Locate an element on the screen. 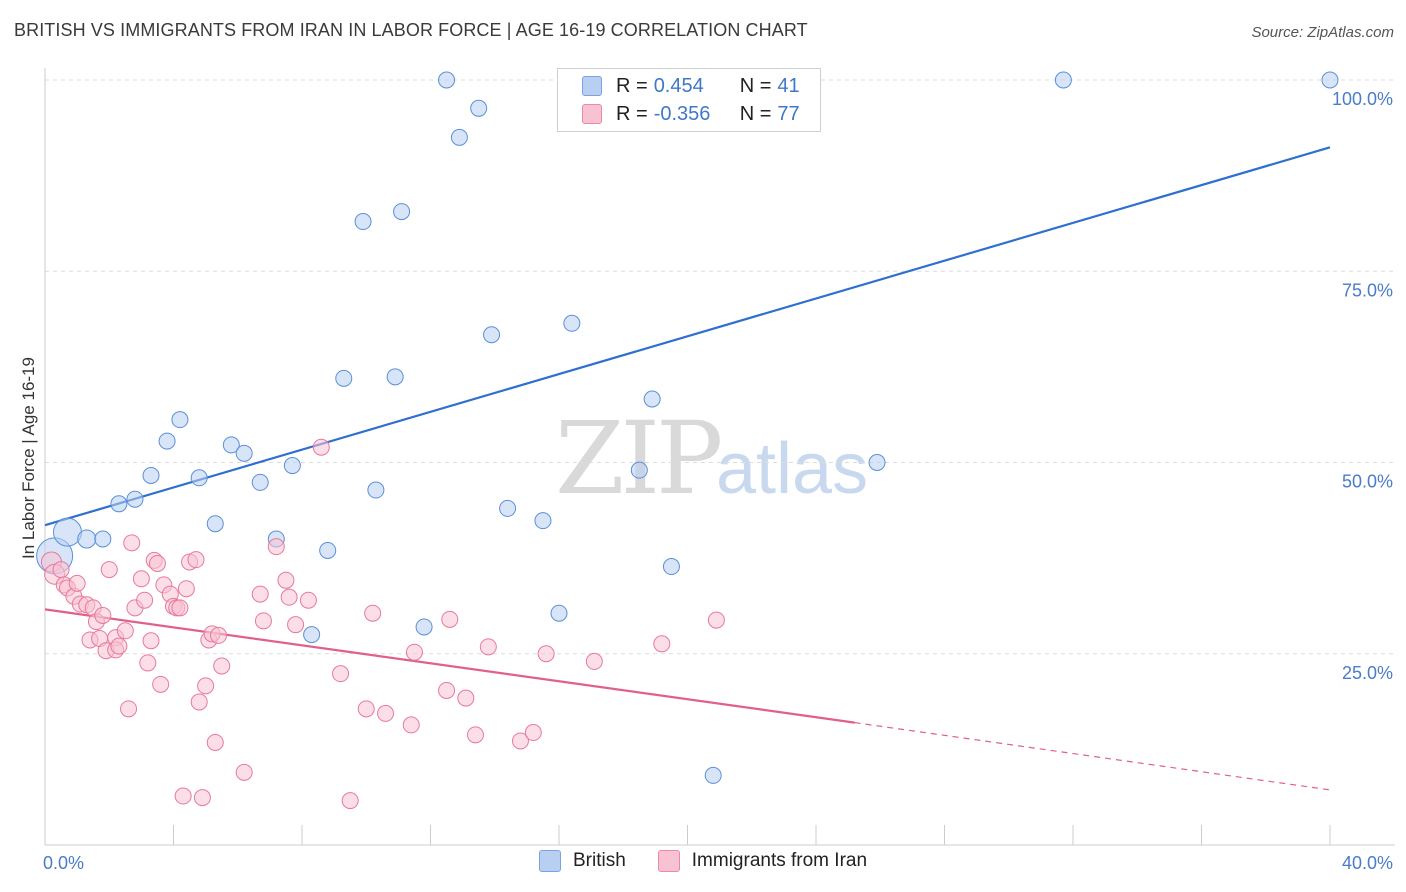 Image resolution: width=1406 pixels, height=892 pixels. watermark-atlas: atlas is located at coordinates (792, 469).